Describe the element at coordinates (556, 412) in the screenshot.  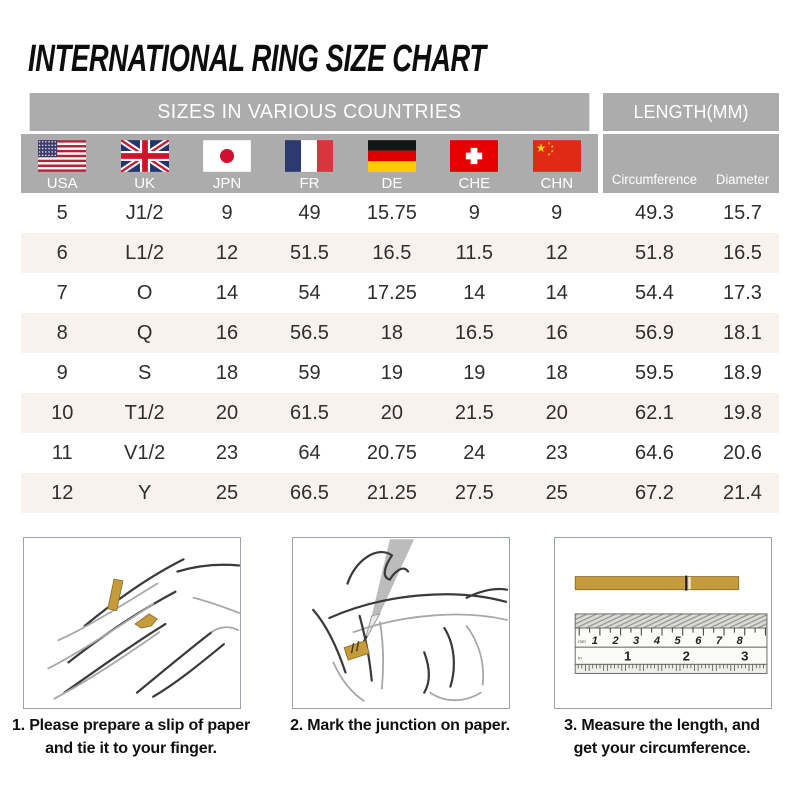
I see `cell-chn: 20` at that location.